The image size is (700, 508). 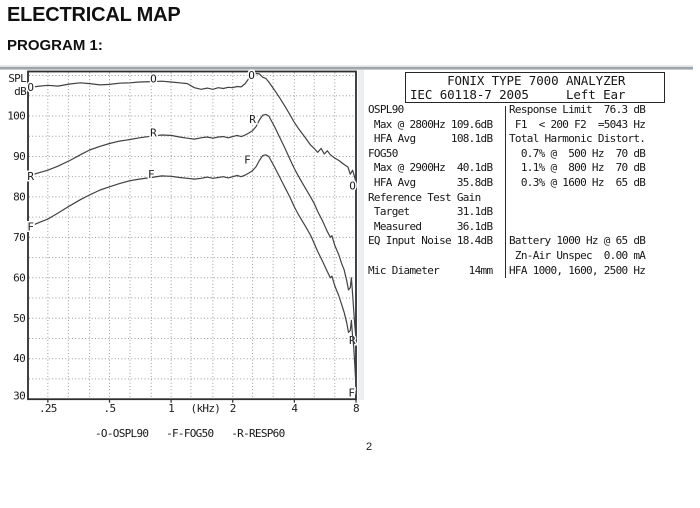 What do you see at coordinates (19, 358) in the screenshot?
I see `svg-text: 40` at bounding box center [19, 358].